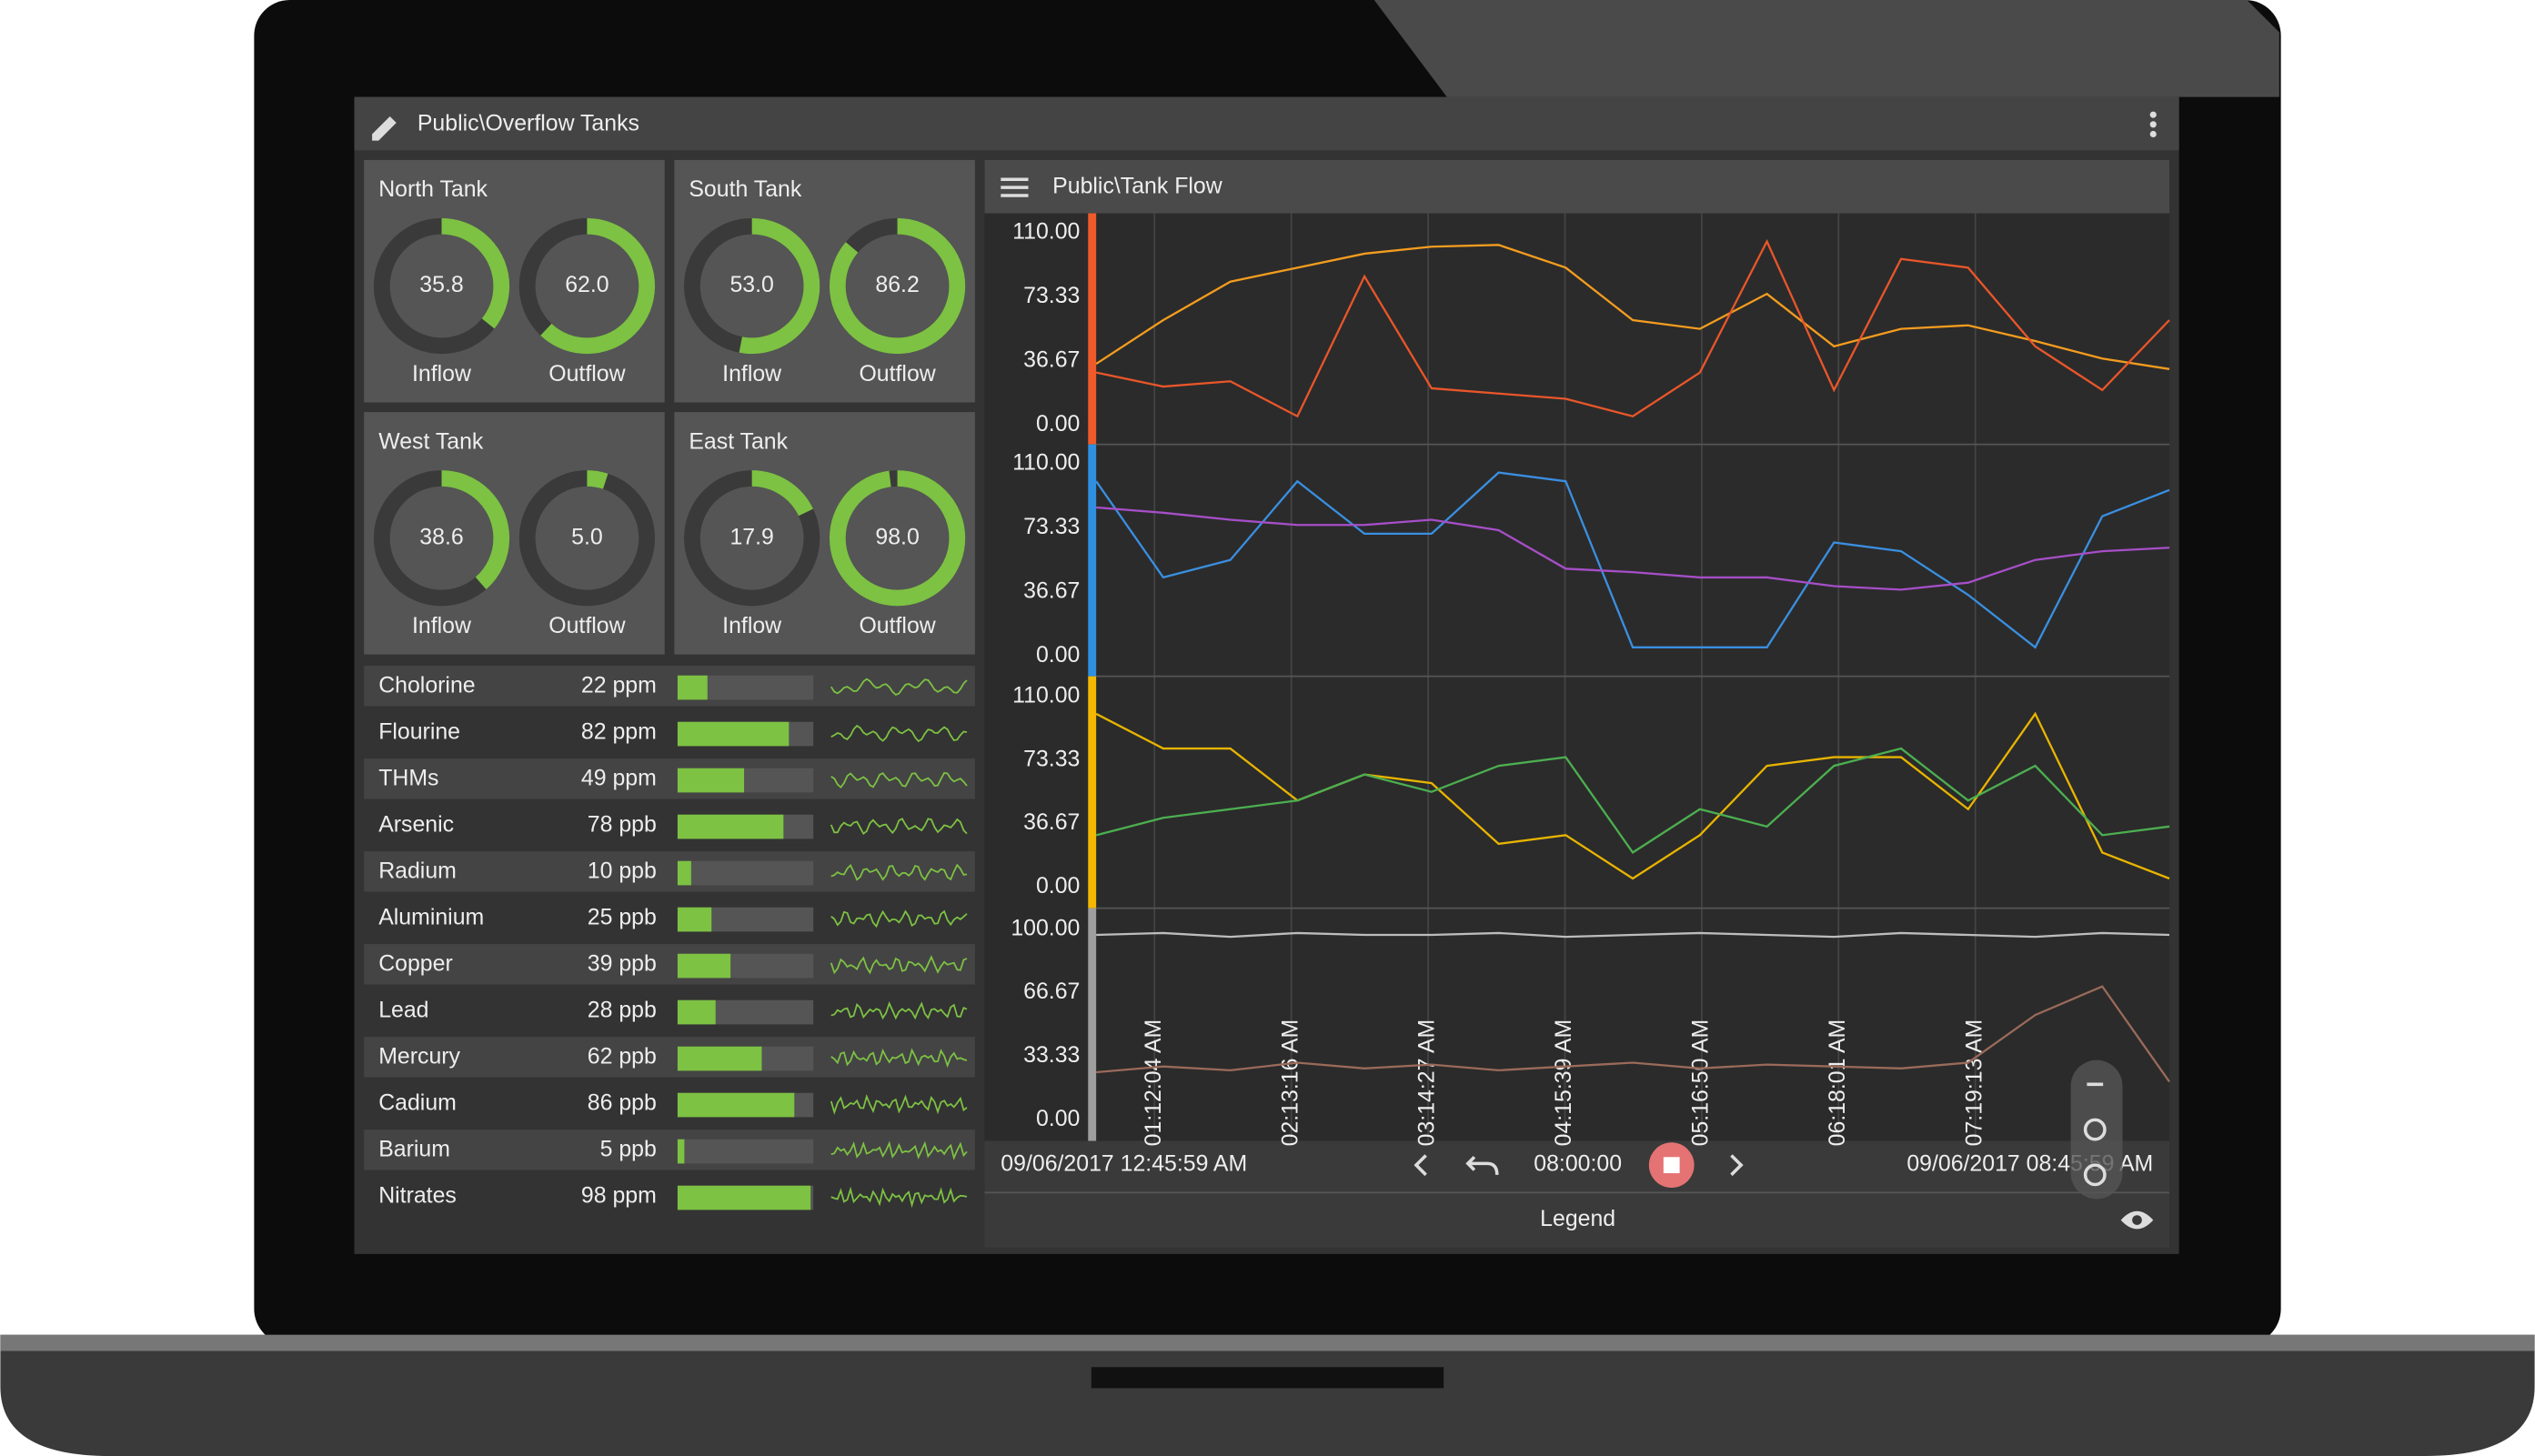 This screenshot has width=2535, height=1456. What do you see at coordinates (1577, 1194) in the screenshot?
I see `trend-footer` at bounding box center [1577, 1194].